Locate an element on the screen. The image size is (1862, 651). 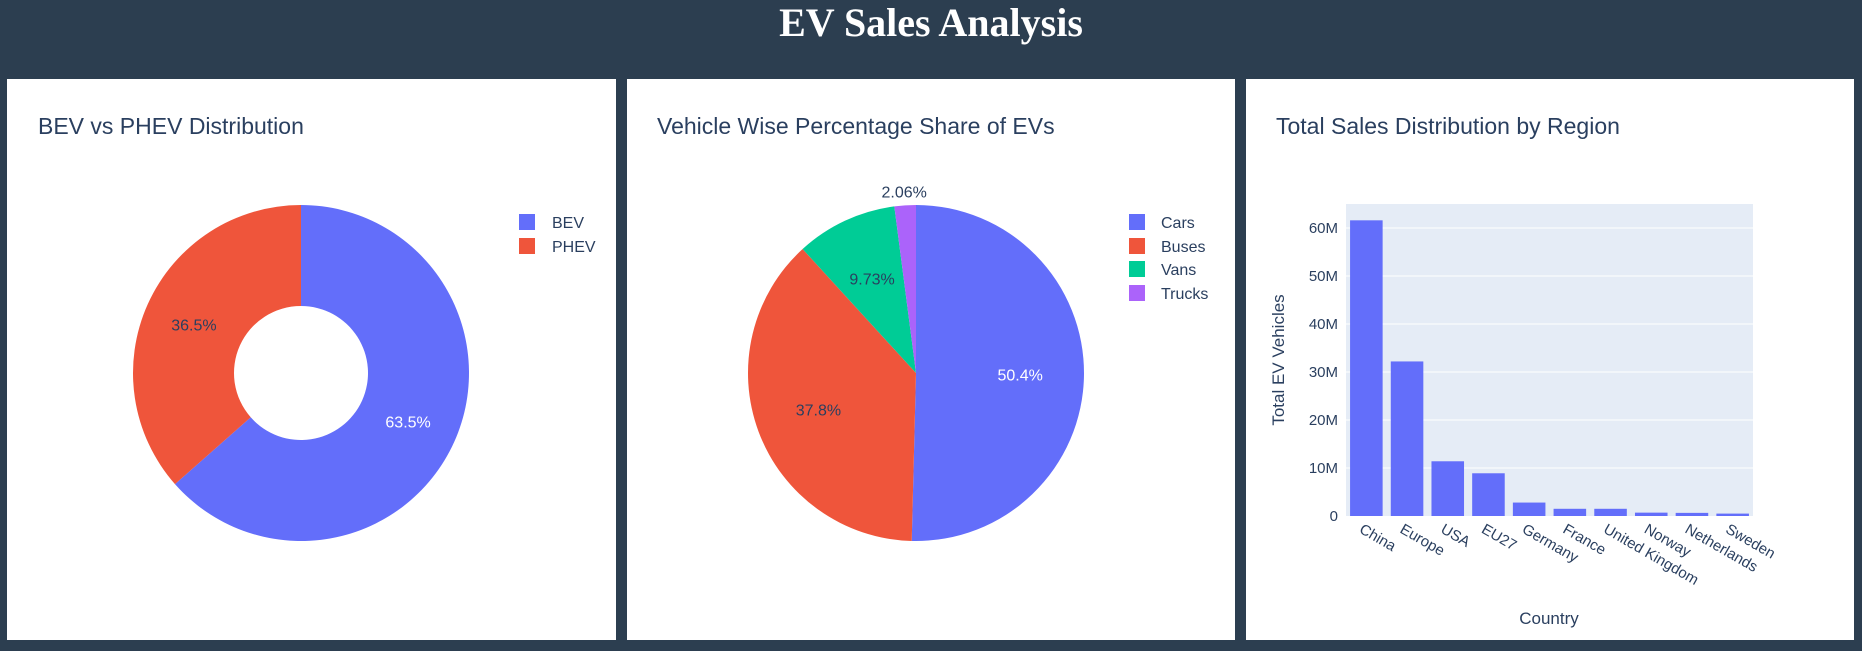
slice-bev is located at coordinates (321, 373).